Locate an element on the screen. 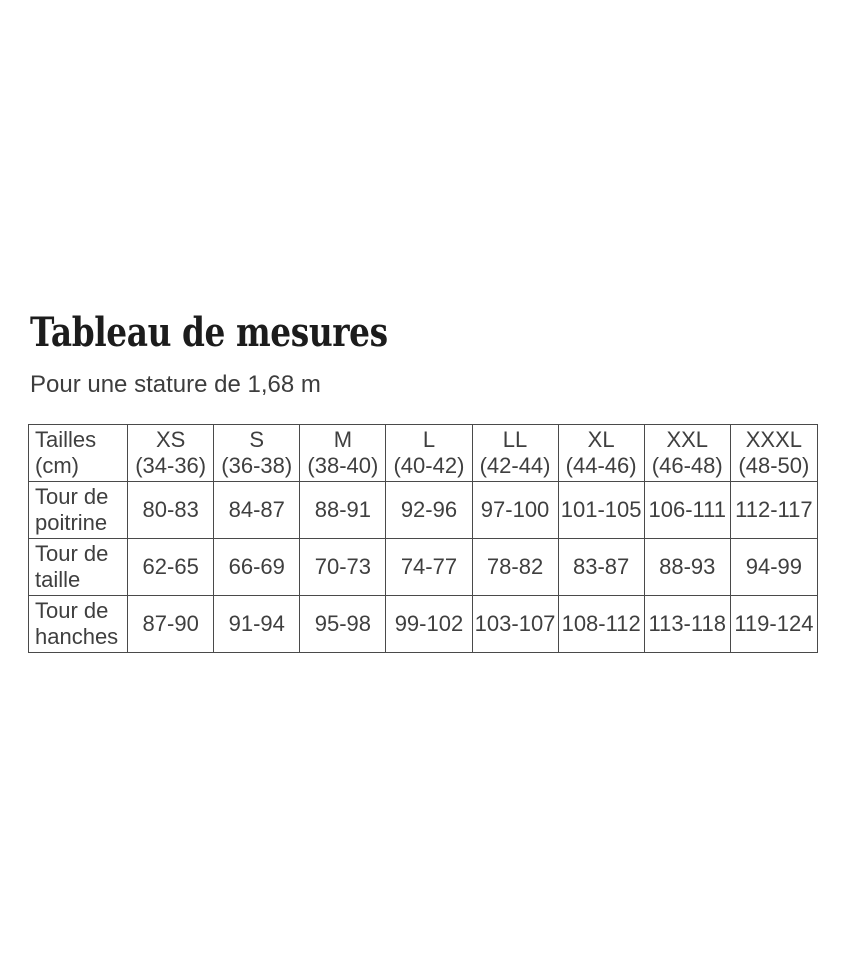 This screenshot has width=845, height=965. measurement-value: 88-93 is located at coordinates (687, 566).